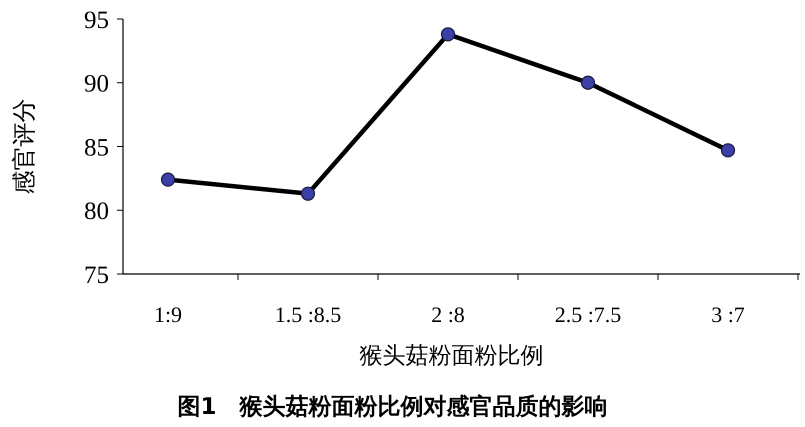  I want to click on text: 图1 猴头菇粉面粉比例对感官品质的影响, so click(392, 406).